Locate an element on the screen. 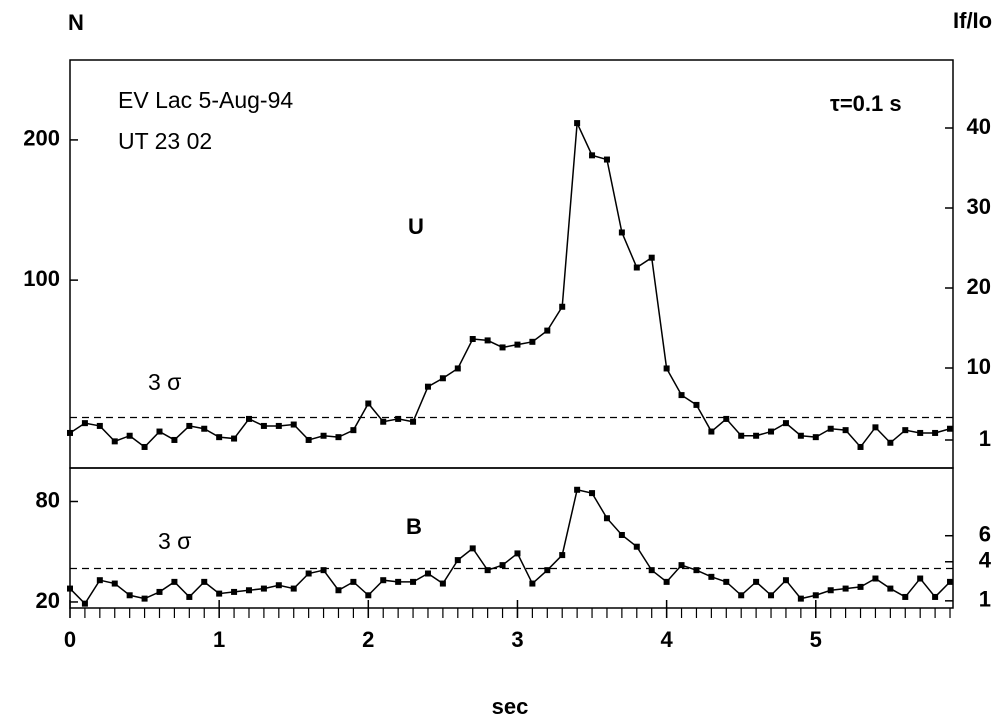  x-tick-label: 0 is located at coordinates (70, 639).